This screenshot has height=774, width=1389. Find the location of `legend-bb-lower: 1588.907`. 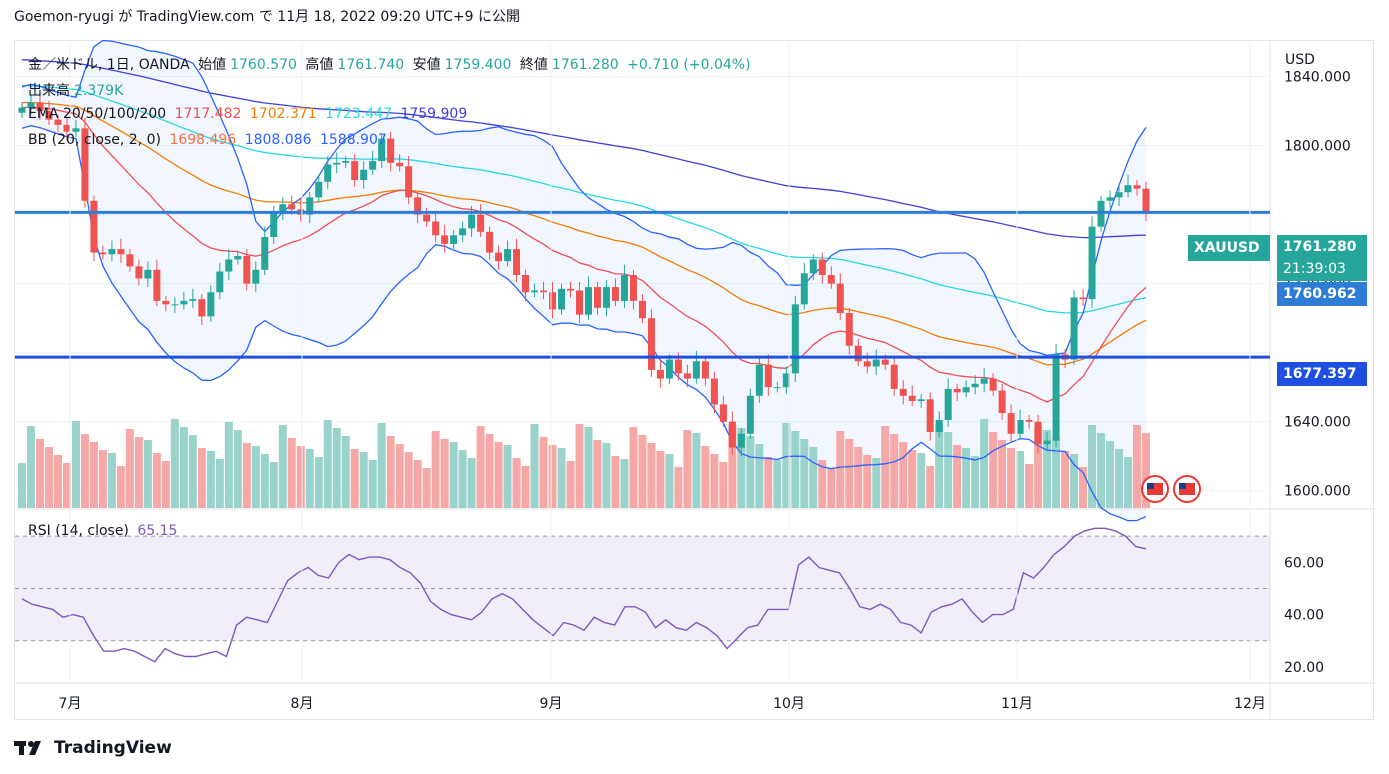

legend-bb-lower: 1588.907 is located at coordinates (353, 140).